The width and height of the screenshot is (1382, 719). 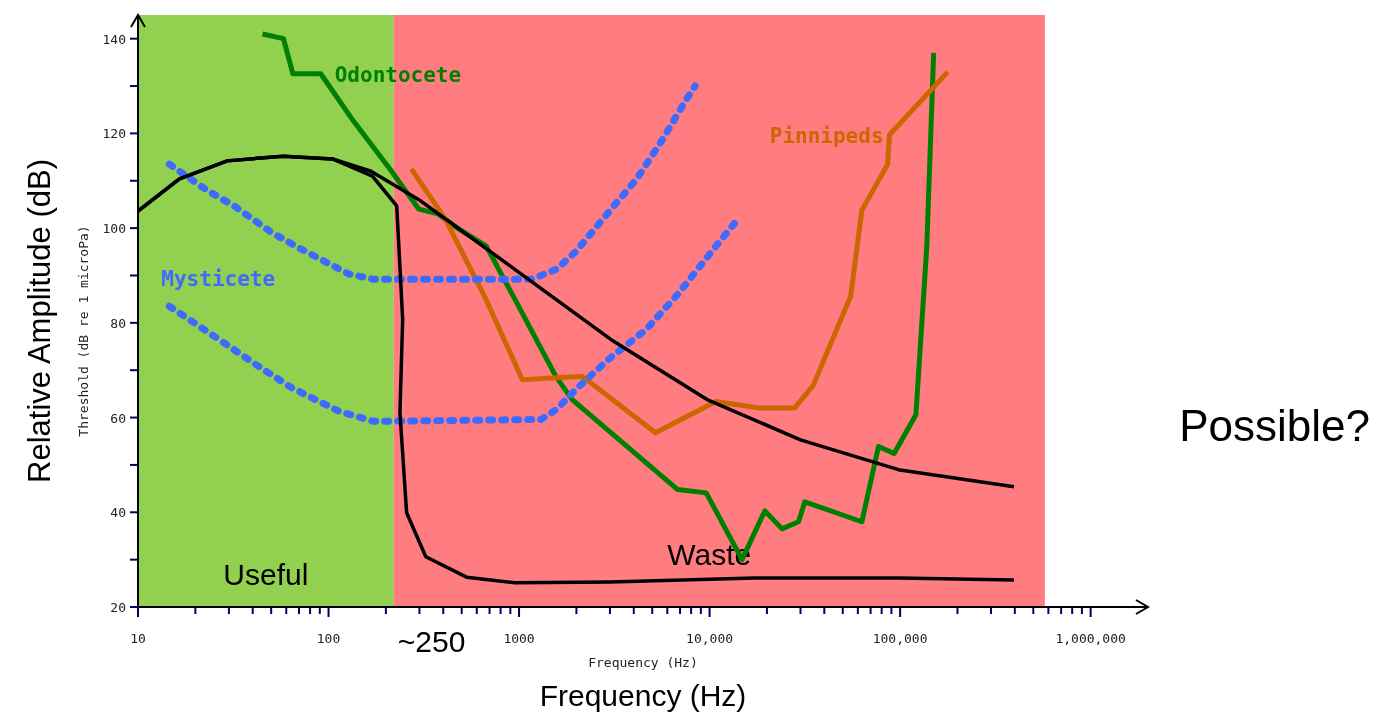 What do you see at coordinates (118, 418) in the screenshot?
I see `y-tick-label: 60` at bounding box center [118, 418].